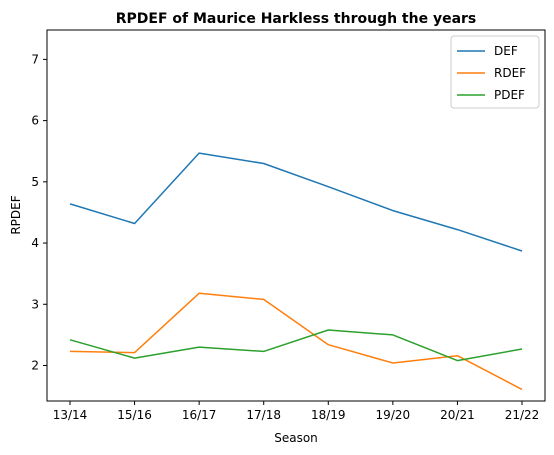  I want to click on series-line-pdef, so click(296, 345).